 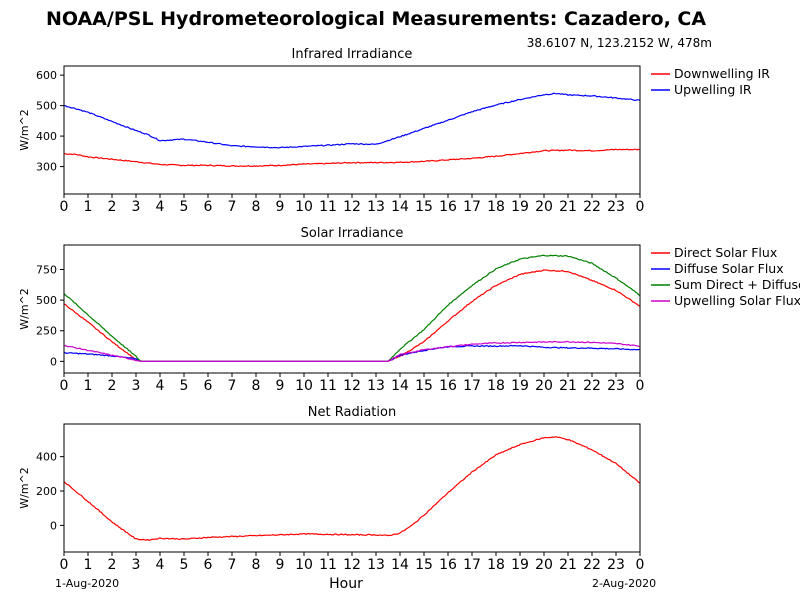 I want to click on series-line-diffuse-solar-flux, so click(x=352, y=353).